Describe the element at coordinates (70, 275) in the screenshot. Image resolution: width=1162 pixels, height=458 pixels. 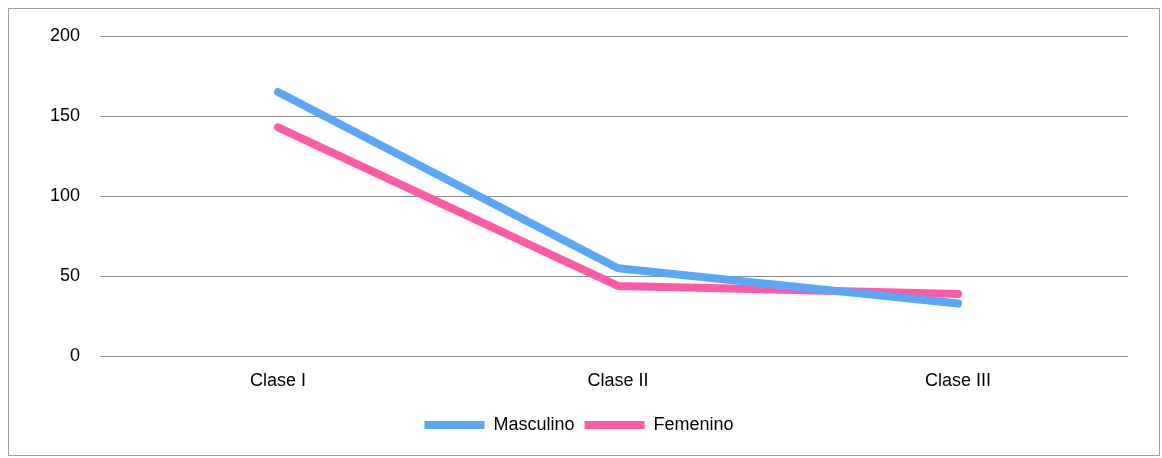
I see `y-tick-label: 50` at that location.